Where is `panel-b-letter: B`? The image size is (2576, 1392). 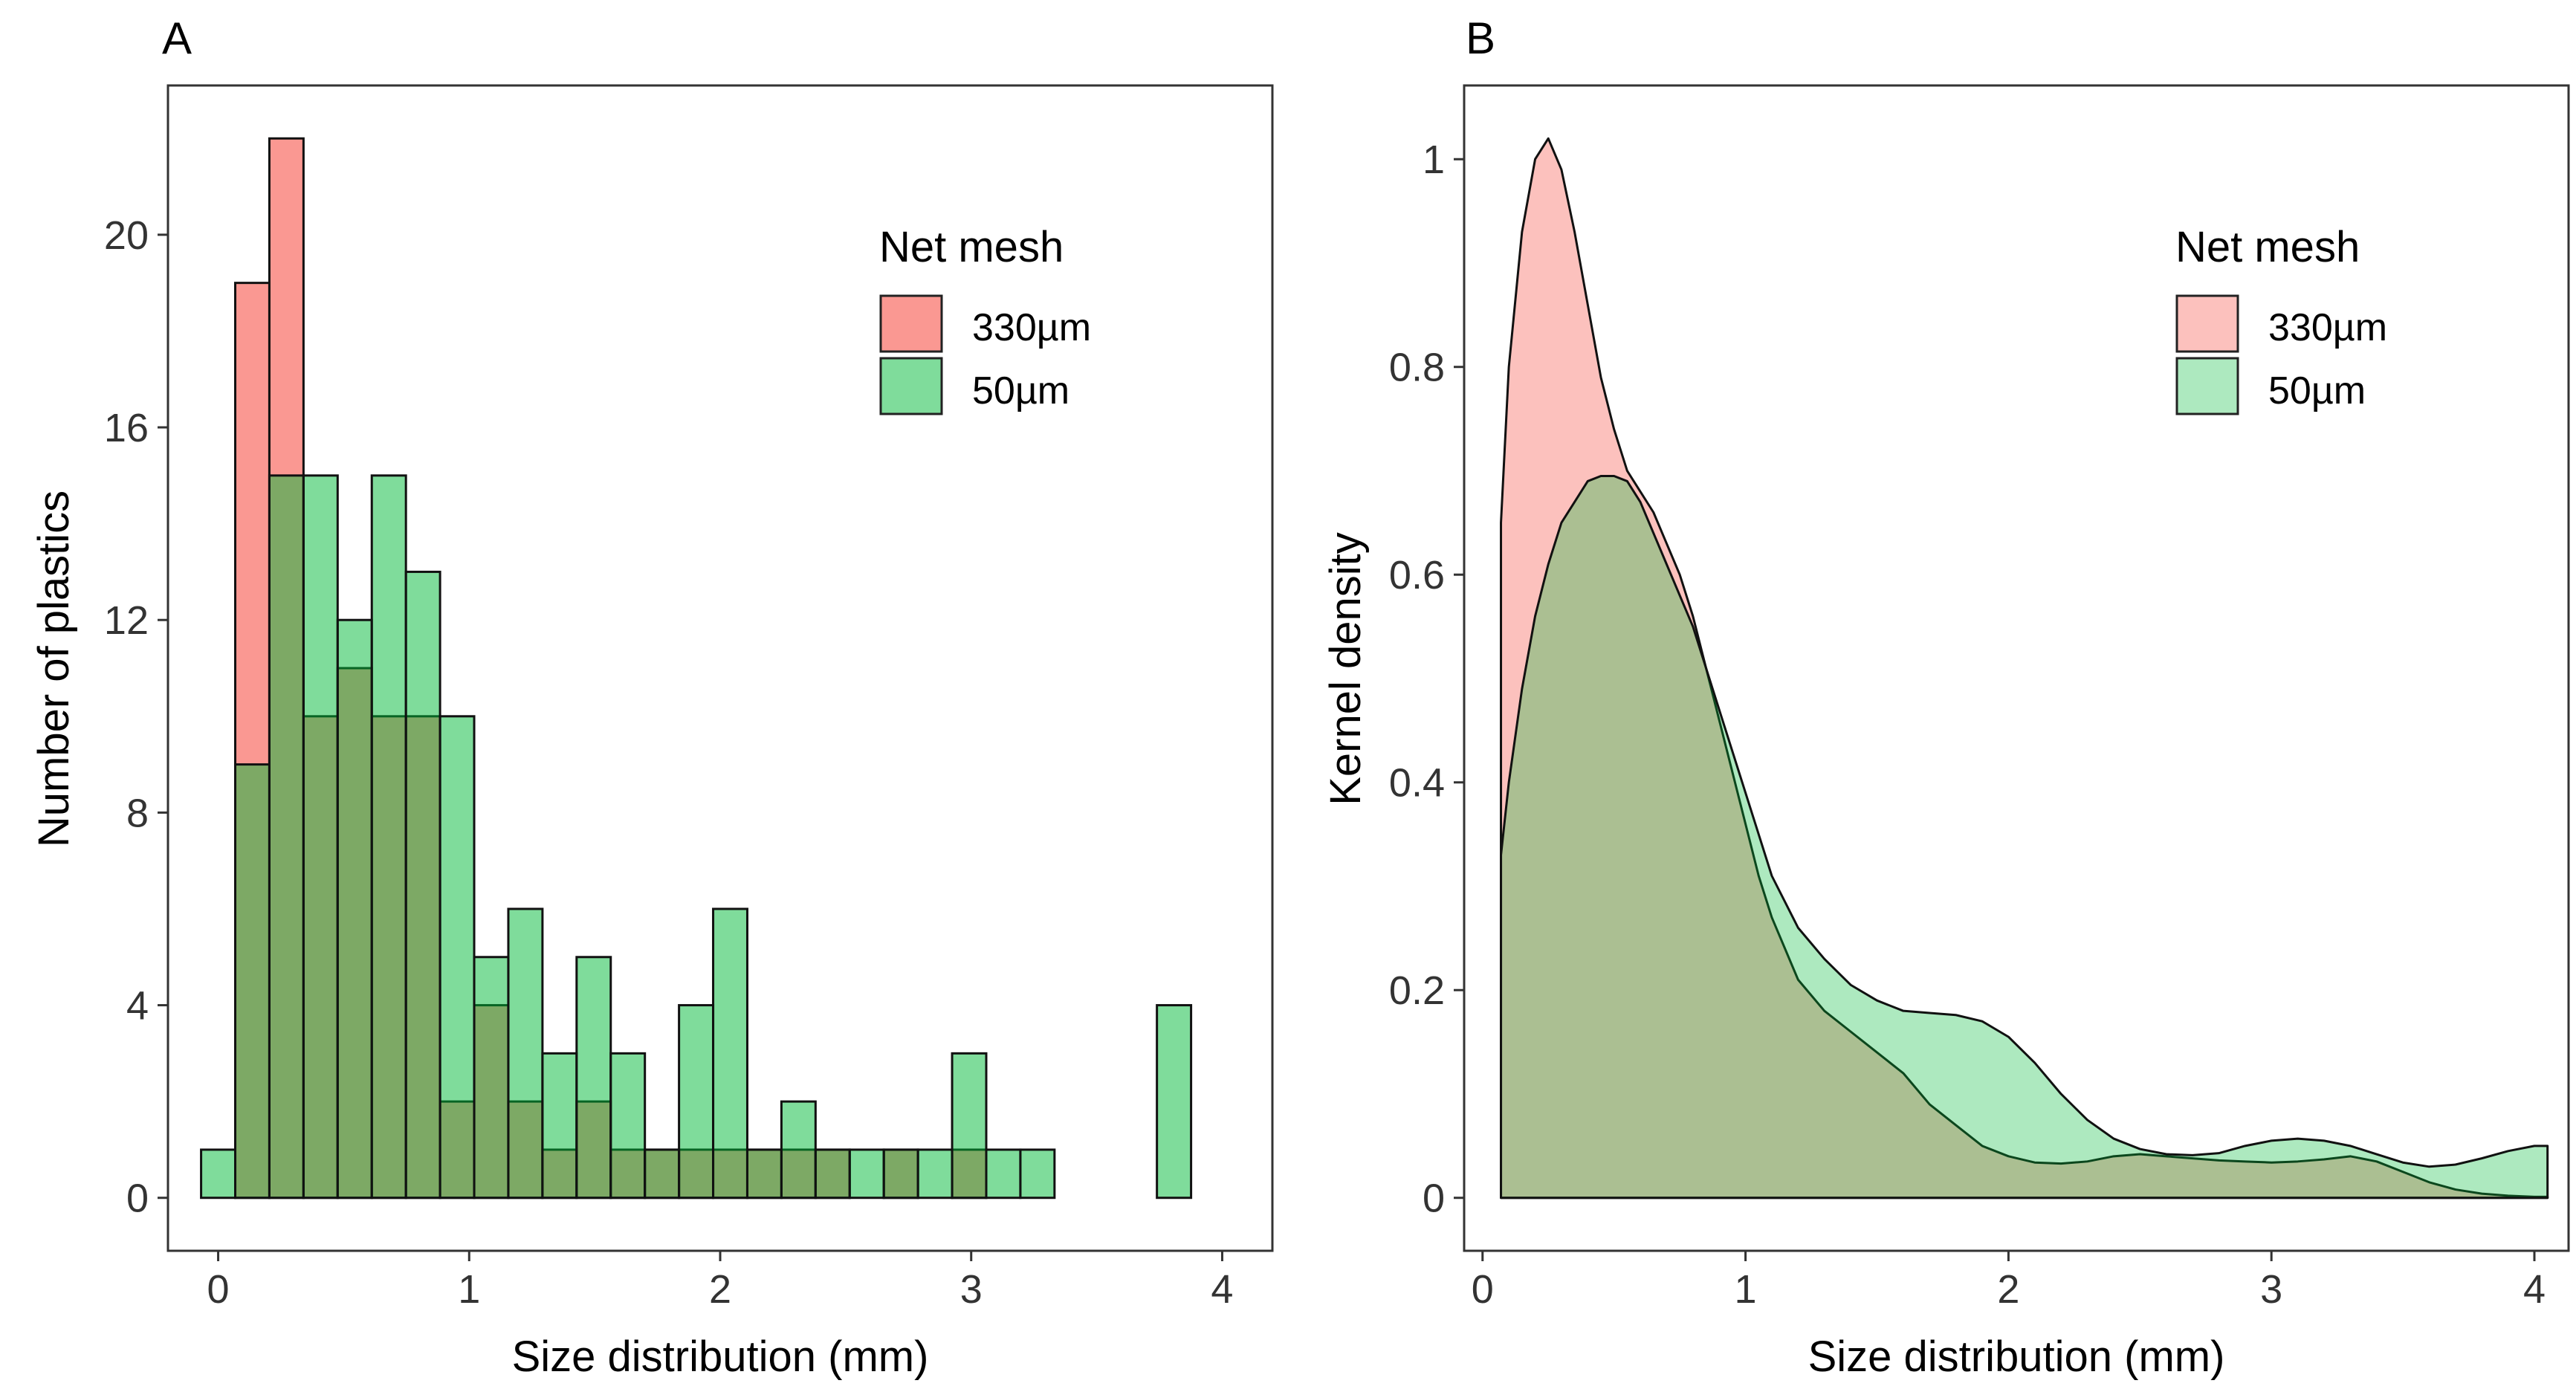 panel-b-letter: B is located at coordinates (1480, 38).